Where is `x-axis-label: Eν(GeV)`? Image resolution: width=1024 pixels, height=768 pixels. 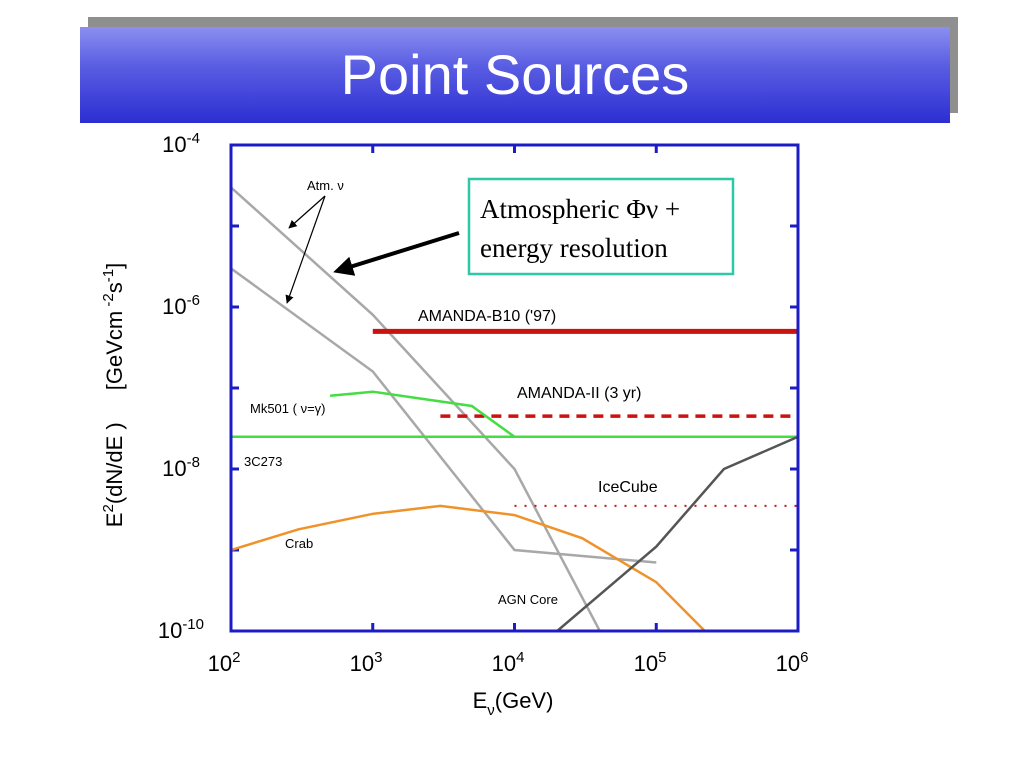
x-axis-label: Eν(GeV) is located at coordinates (513, 703).